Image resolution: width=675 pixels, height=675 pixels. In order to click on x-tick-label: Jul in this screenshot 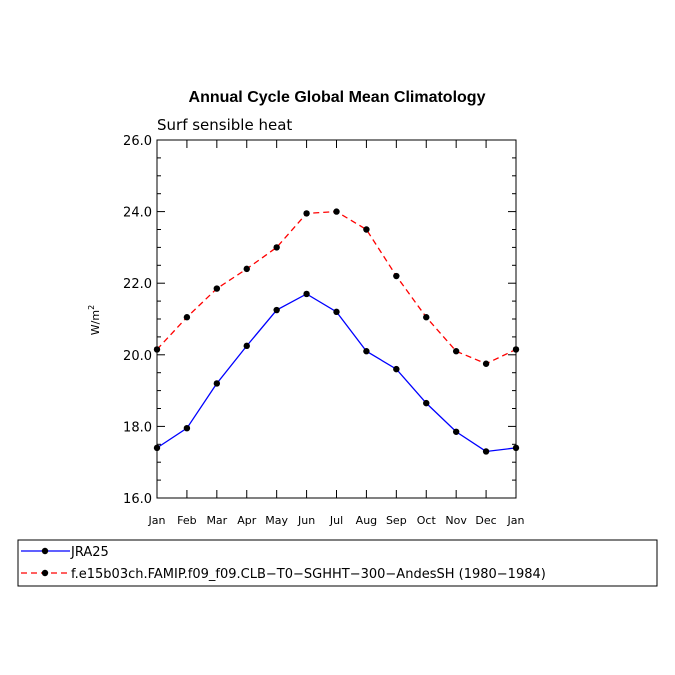, I will do `click(336, 520)`.